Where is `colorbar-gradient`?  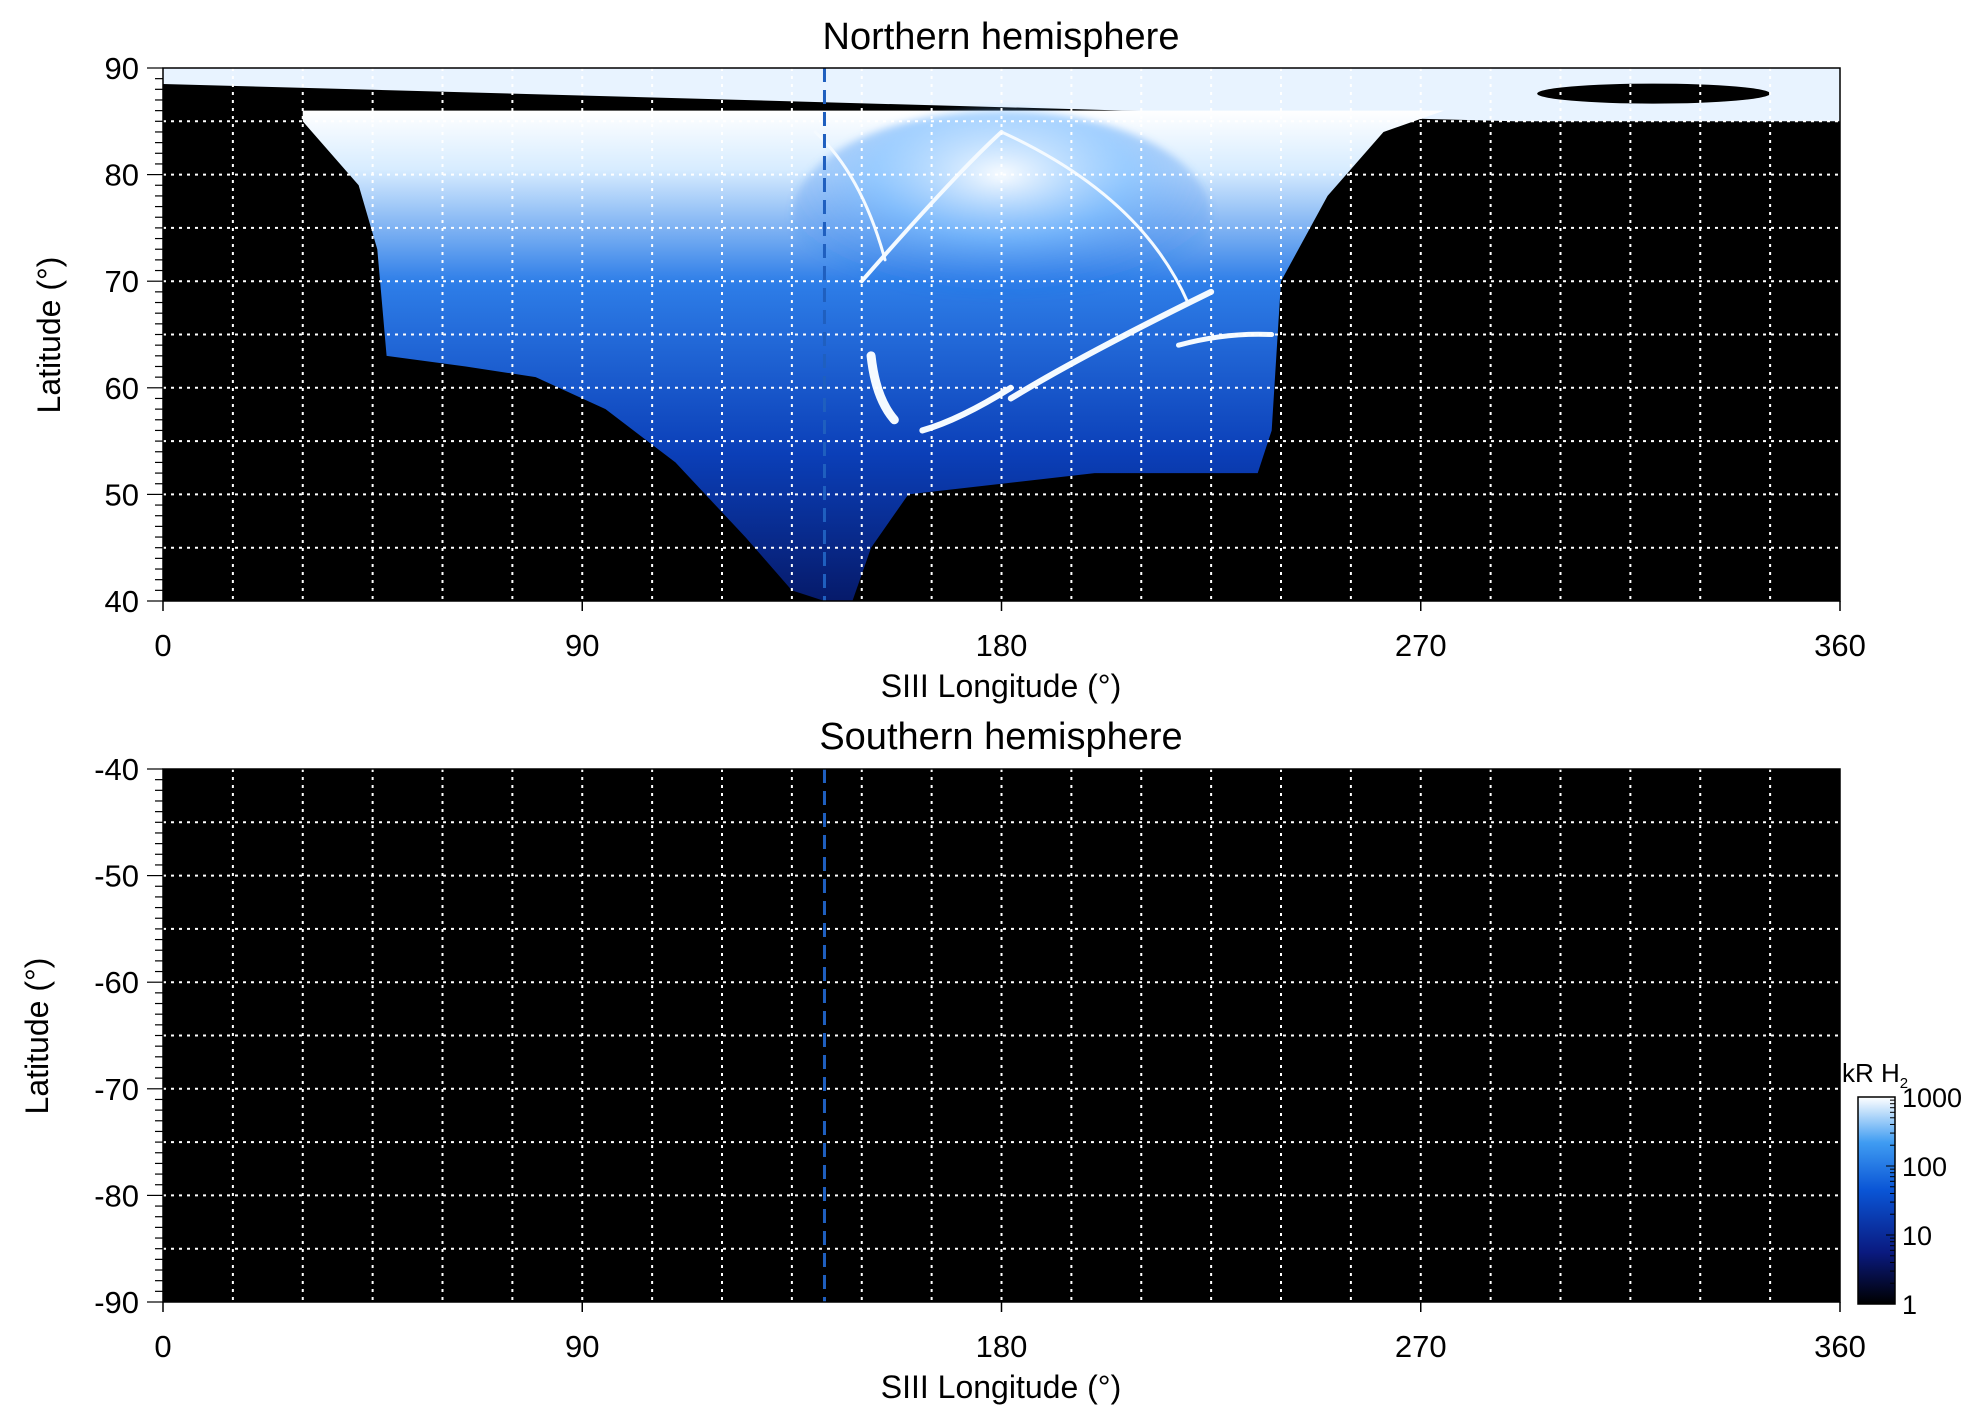
colorbar-gradient is located at coordinates (1876, 1200).